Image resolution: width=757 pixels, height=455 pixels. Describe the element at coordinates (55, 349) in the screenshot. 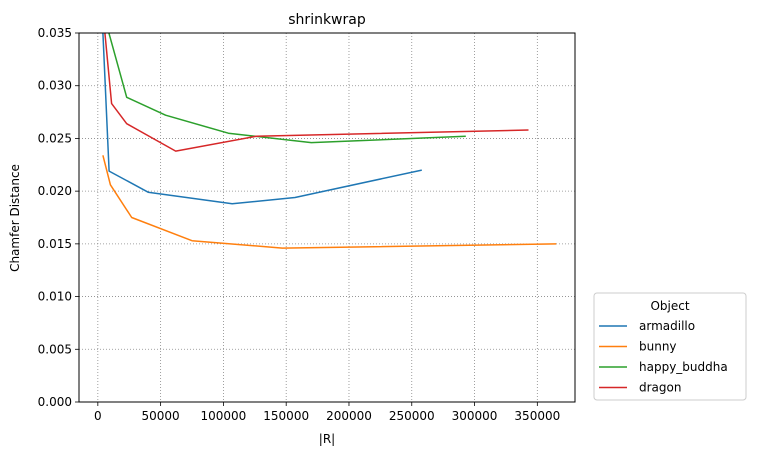

I see `y-tick-label: 0.005` at that location.